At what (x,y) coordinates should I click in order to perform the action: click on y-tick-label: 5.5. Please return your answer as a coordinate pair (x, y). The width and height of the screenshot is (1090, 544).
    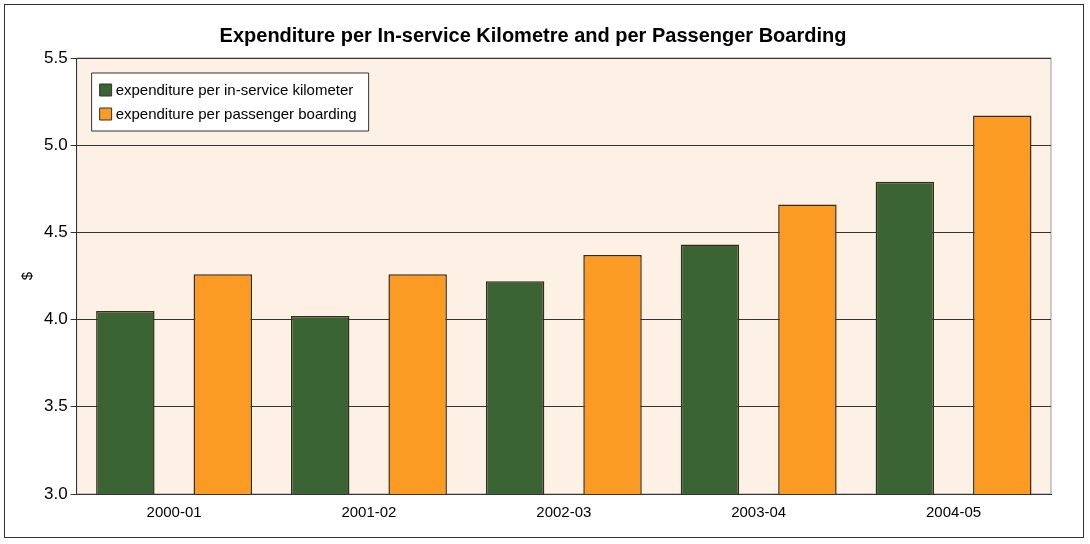
    Looking at the image, I should click on (55, 57).